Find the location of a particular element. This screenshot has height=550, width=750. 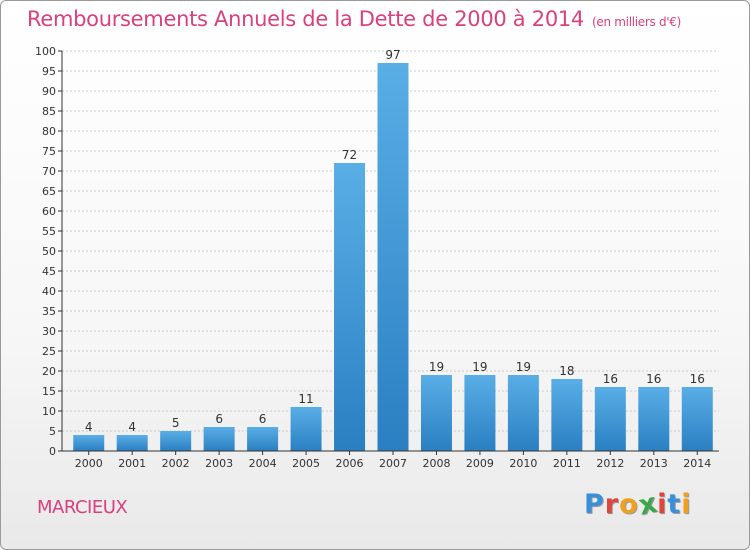

y-tick-label: 70 is located at coordinates (49, 171).